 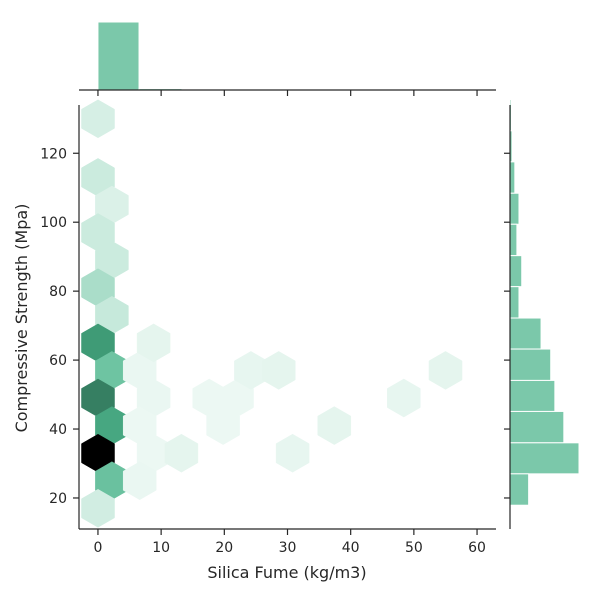 I want to click on y-tick-label: 120, so click(x=53, y=154).